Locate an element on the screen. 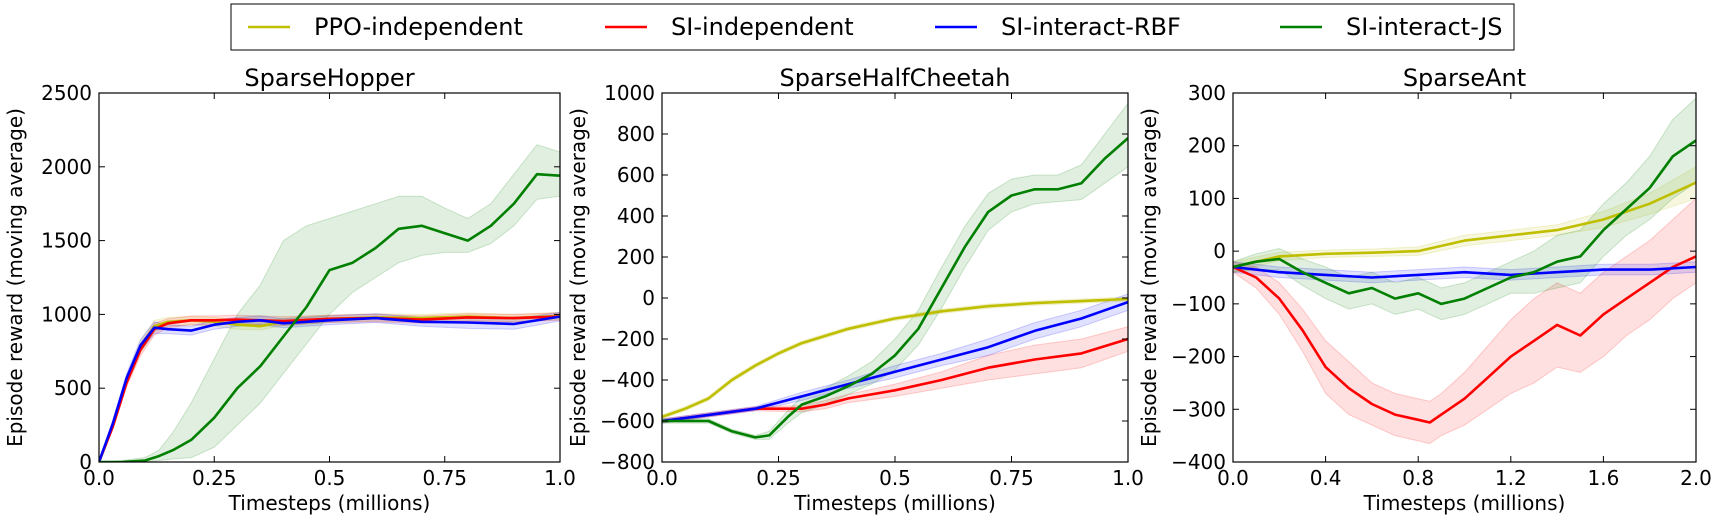 This screenshot has height=518, width=1713. chart-title: SparseHopper is located at coordinates (329, 78).